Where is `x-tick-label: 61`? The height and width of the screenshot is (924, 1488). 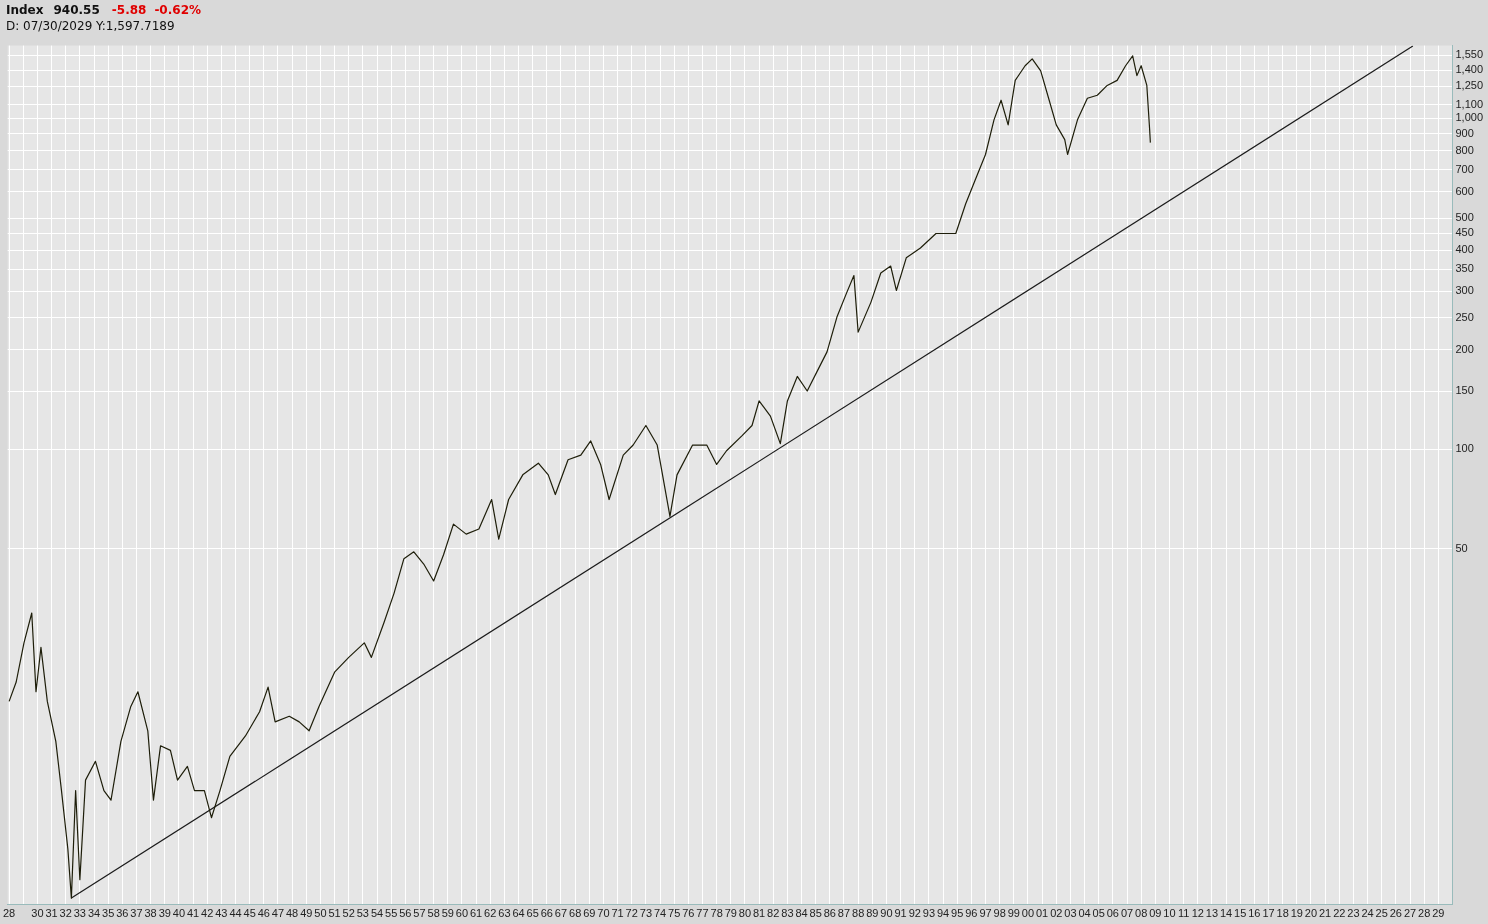 x-tick-label: 61 is located at coordinates (476, 913).